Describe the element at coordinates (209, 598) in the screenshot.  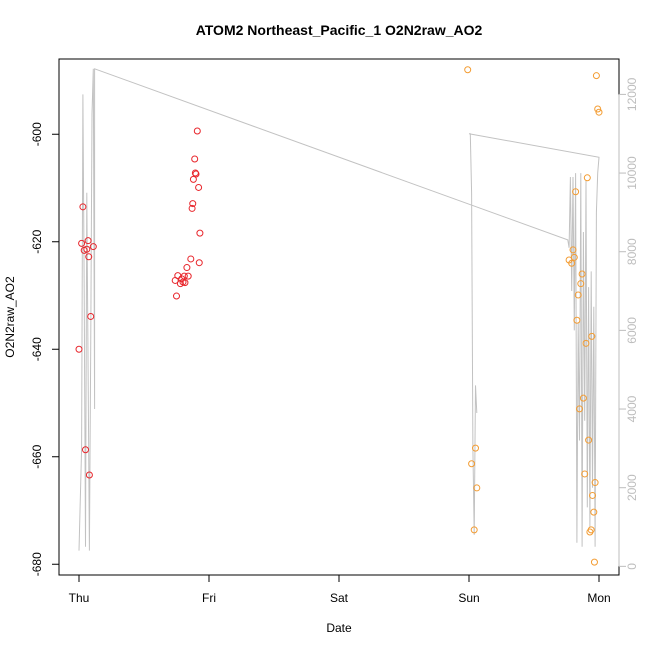
I see `x-tick-label: Fri` at that location.